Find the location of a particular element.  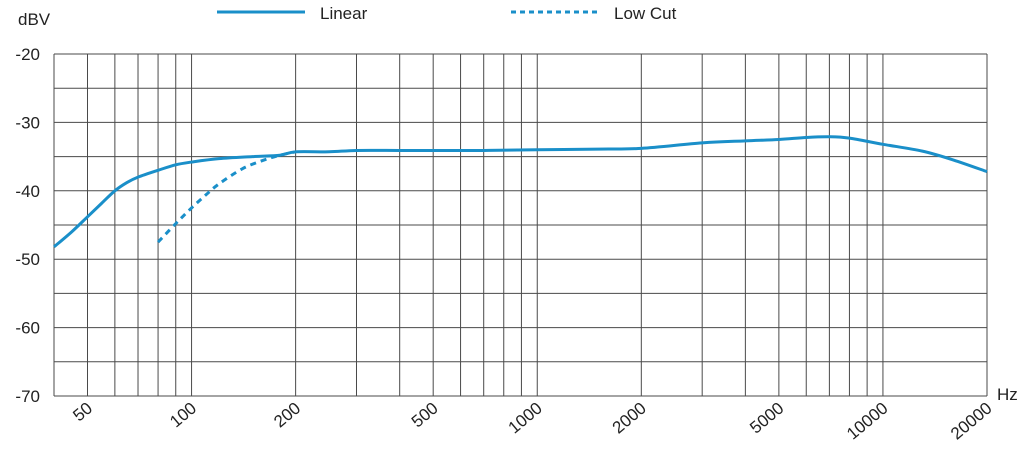

y-tick-label: -40 is located at coordinates (27, 191).